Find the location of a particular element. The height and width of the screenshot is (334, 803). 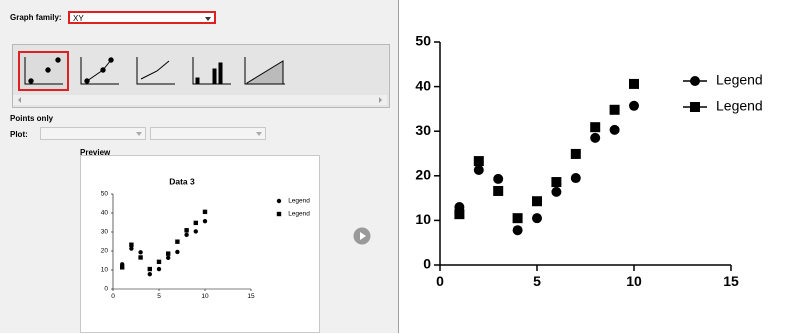

preview-label: Preview is located at coordinates (95, 152).